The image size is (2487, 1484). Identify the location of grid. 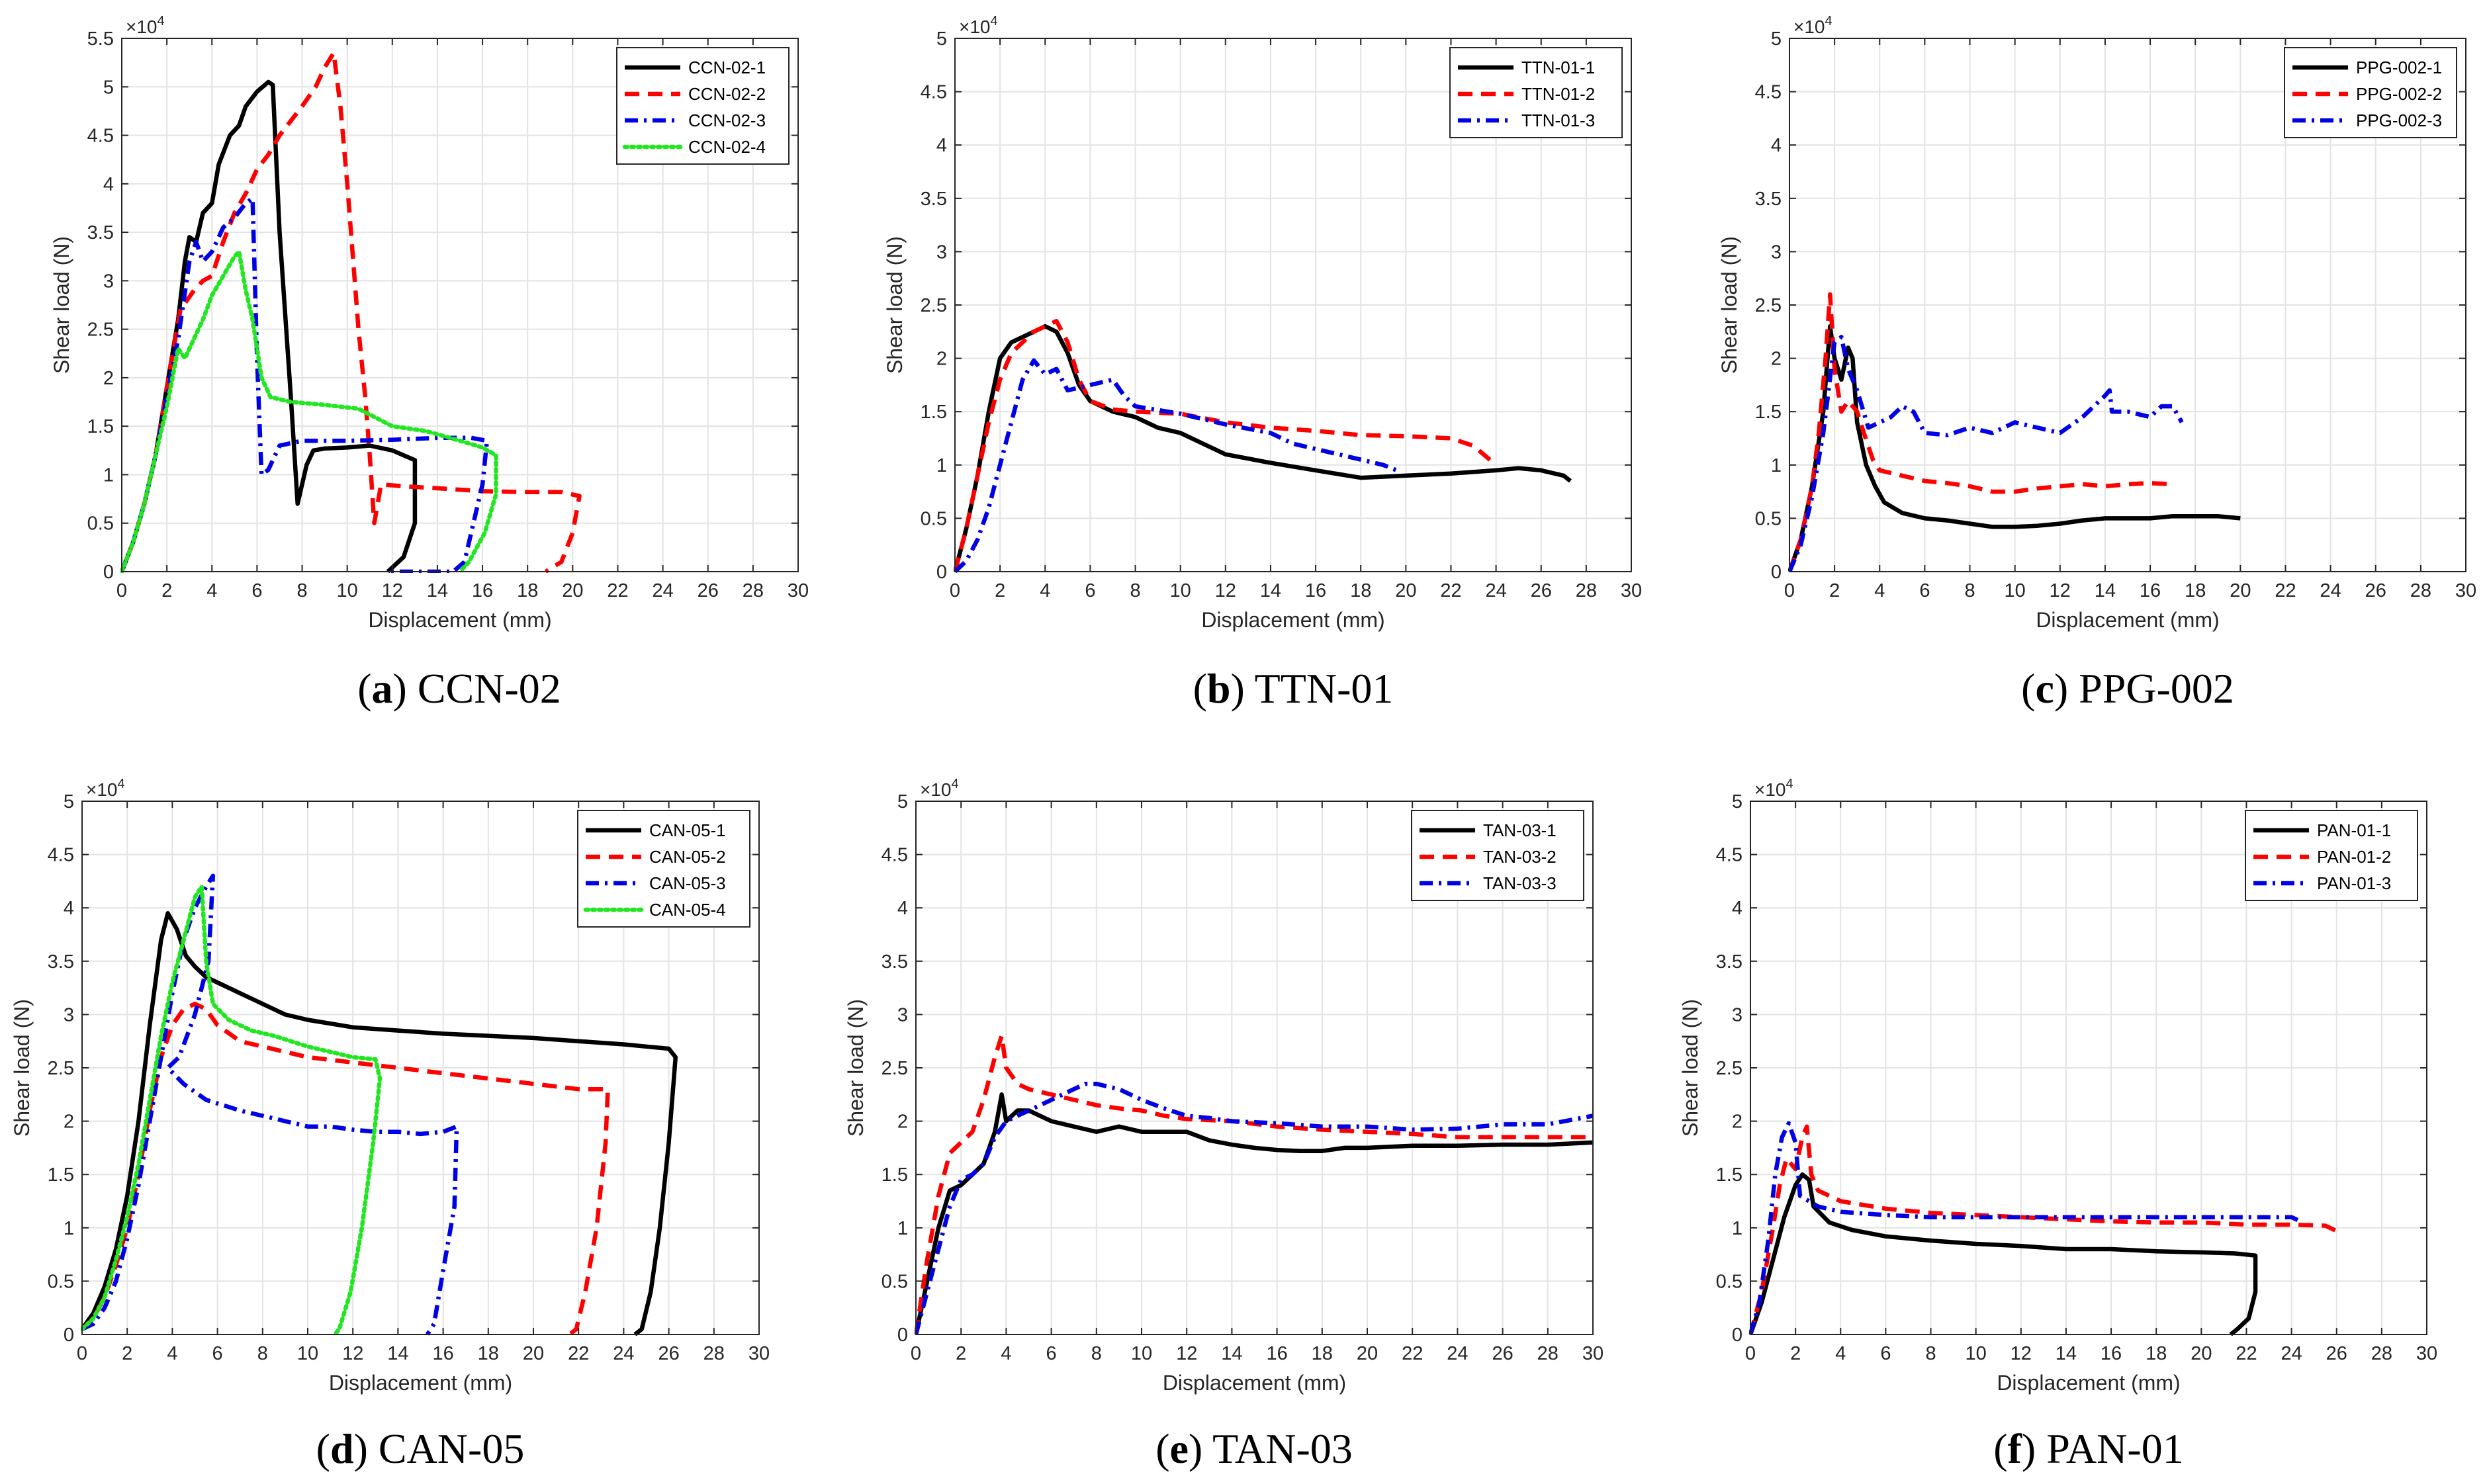
(460, 305).